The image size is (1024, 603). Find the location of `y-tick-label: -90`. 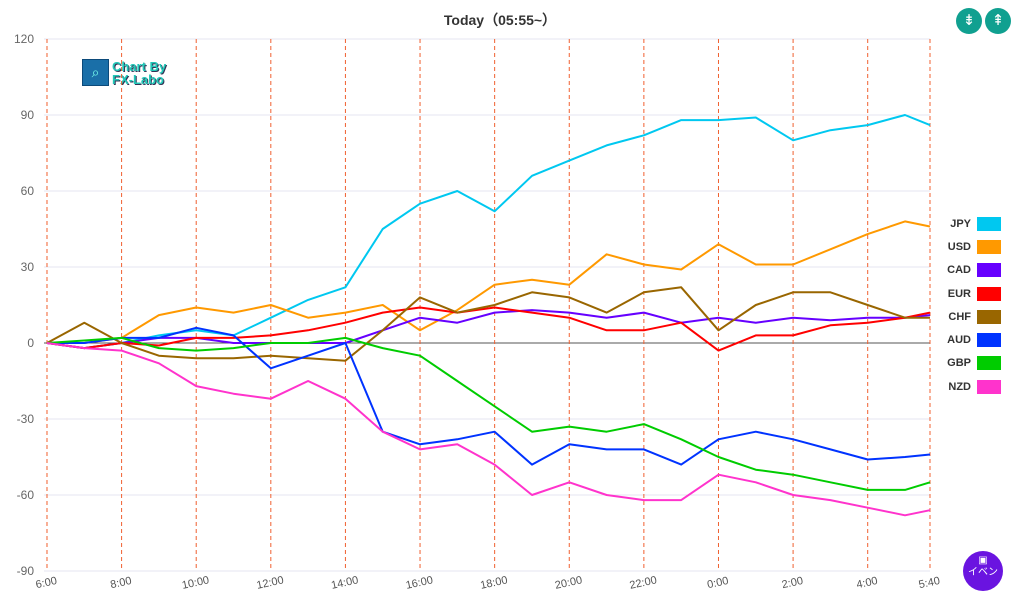

y-tick-label: -90 is located at coordinates (26, 571).